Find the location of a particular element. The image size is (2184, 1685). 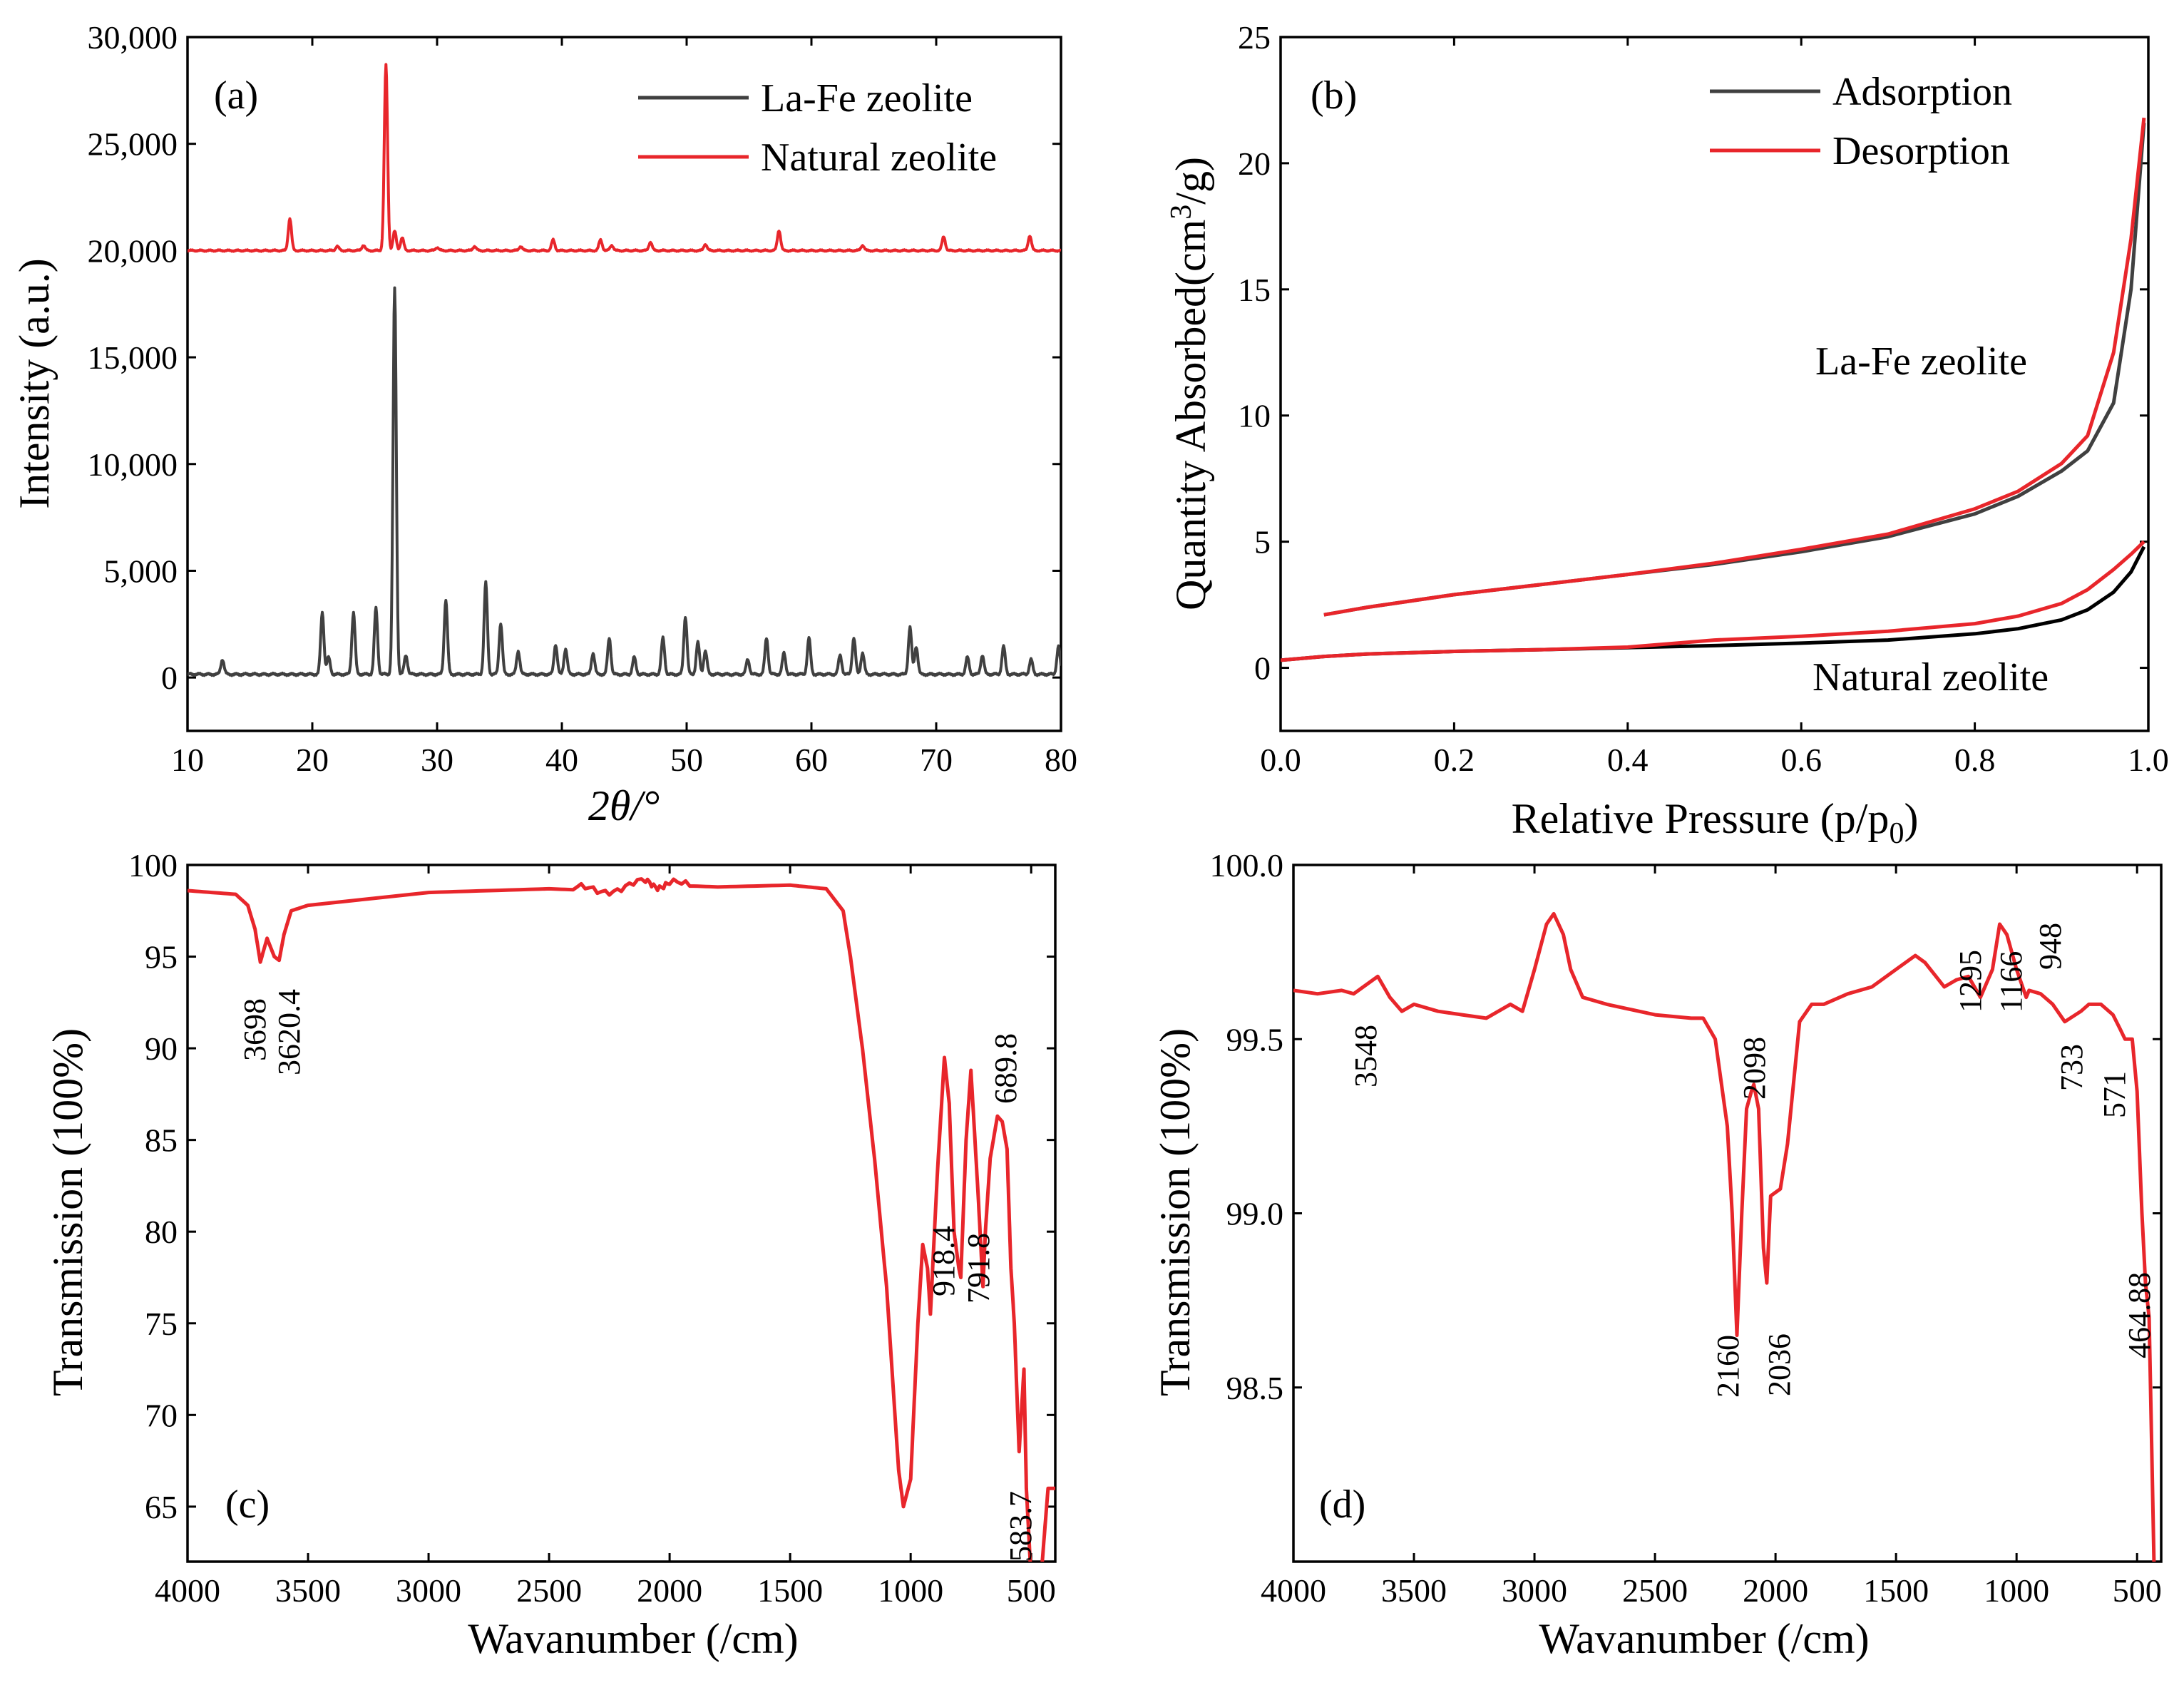

y-tick-label: 90 is located at coordinates (161, 1049).